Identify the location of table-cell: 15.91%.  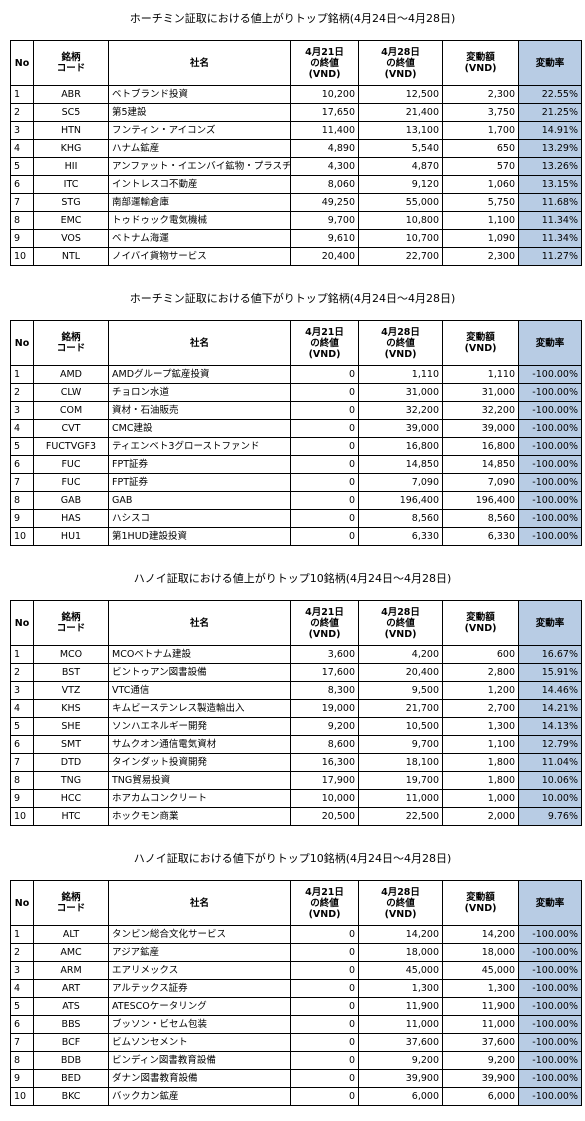
(550, 672).